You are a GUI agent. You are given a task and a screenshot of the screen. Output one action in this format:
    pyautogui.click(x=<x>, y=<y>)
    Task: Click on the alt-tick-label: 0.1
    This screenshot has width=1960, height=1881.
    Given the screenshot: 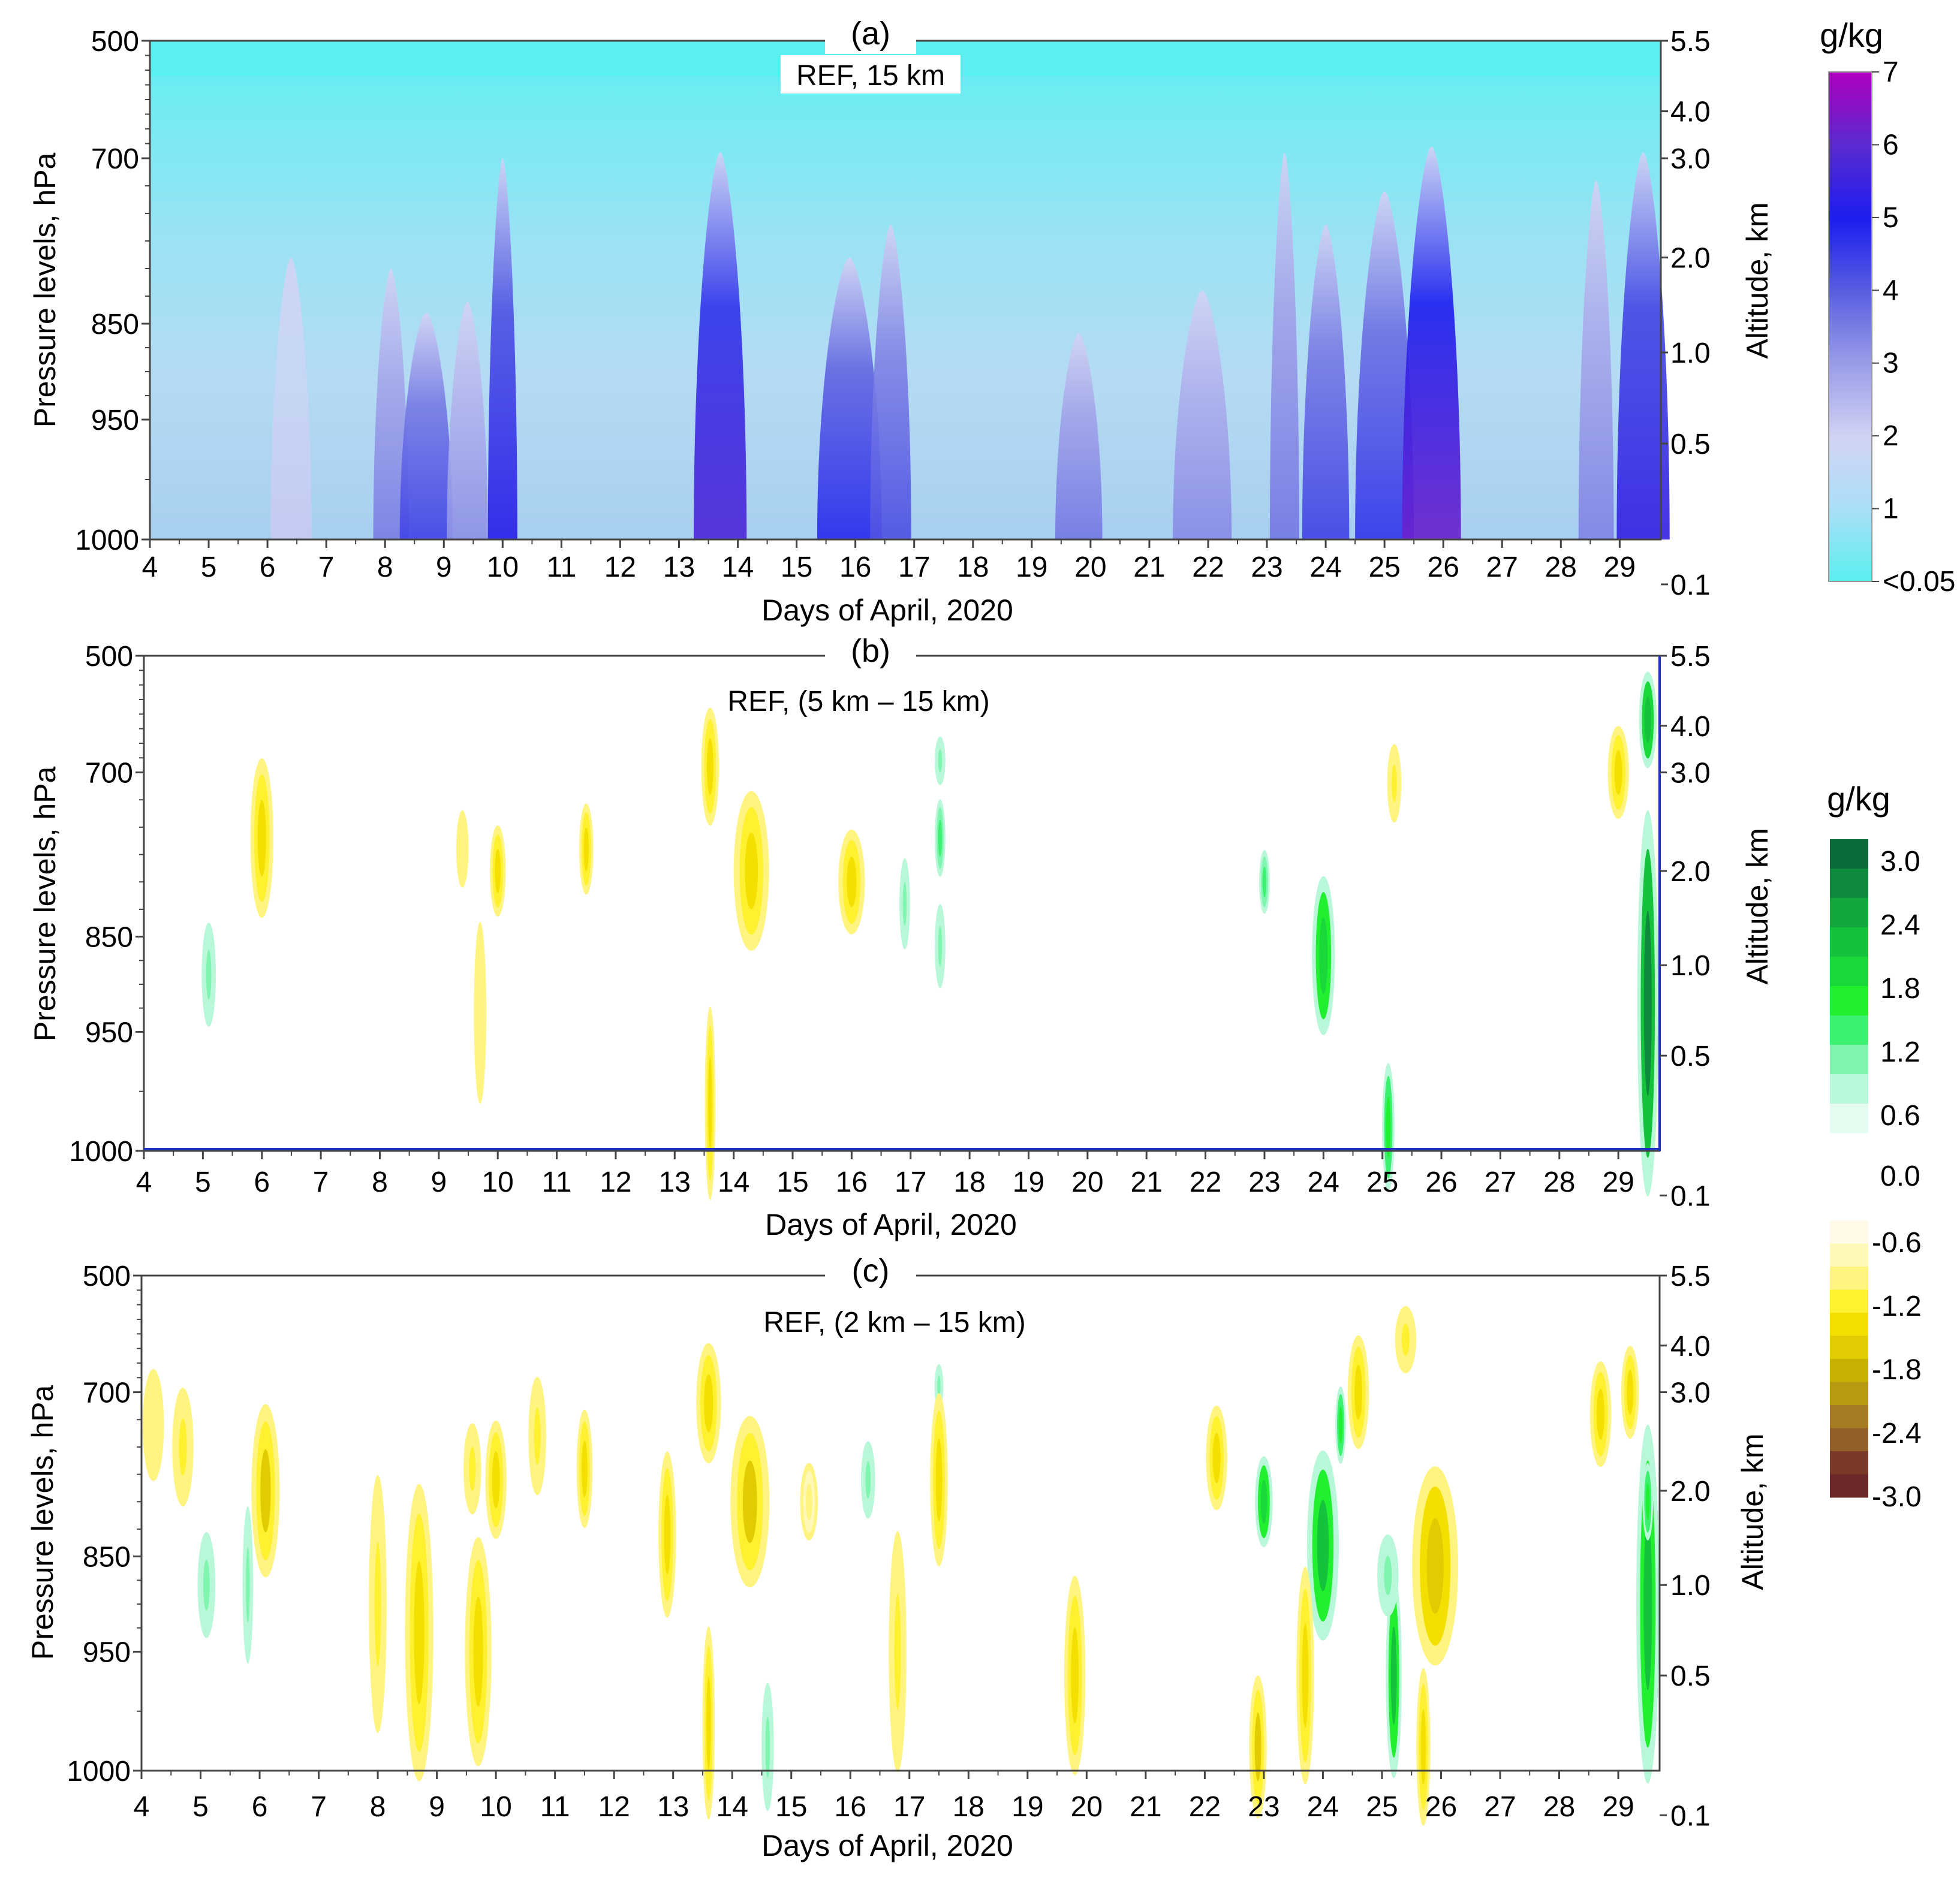 What is the action you would take?
    pyautogui.click(x=1690, y=1196)
    